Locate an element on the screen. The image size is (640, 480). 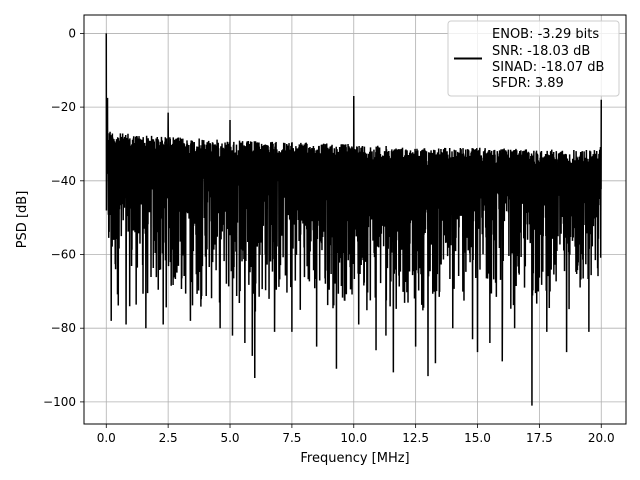
legend-box is located at coordinates (533, 58).